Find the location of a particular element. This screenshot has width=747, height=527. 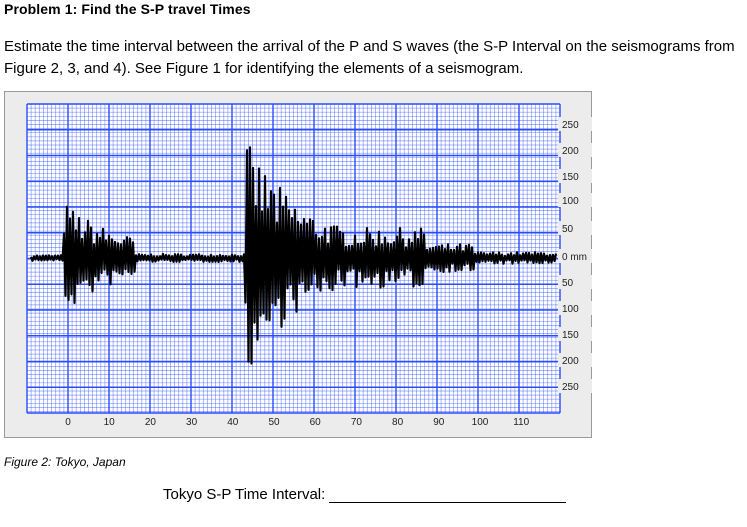

time-label: 50 is located at coordinates (274, 422).